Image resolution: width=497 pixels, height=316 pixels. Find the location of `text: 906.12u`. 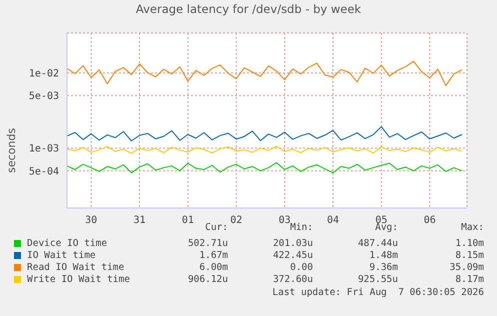

text: 906.12u is located at coordinates (208, 279).